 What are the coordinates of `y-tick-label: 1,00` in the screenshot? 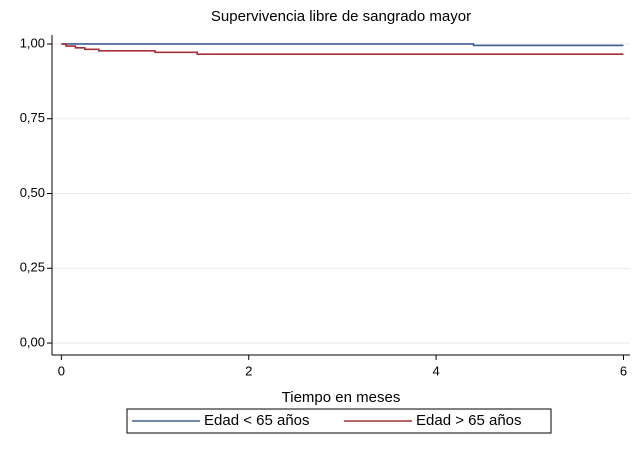 It's located at (32, 42).